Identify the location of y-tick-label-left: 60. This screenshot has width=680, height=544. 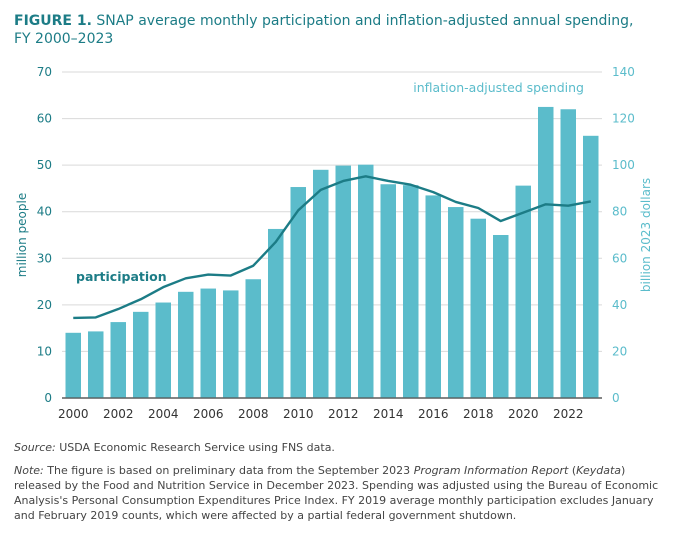
(44, 119).